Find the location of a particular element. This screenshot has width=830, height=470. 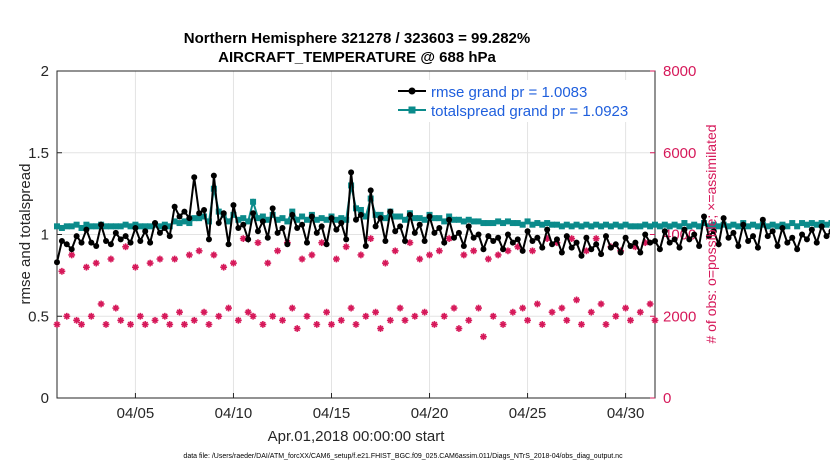

x-tick-label: 04/15 is located at coordinates (332, 413).